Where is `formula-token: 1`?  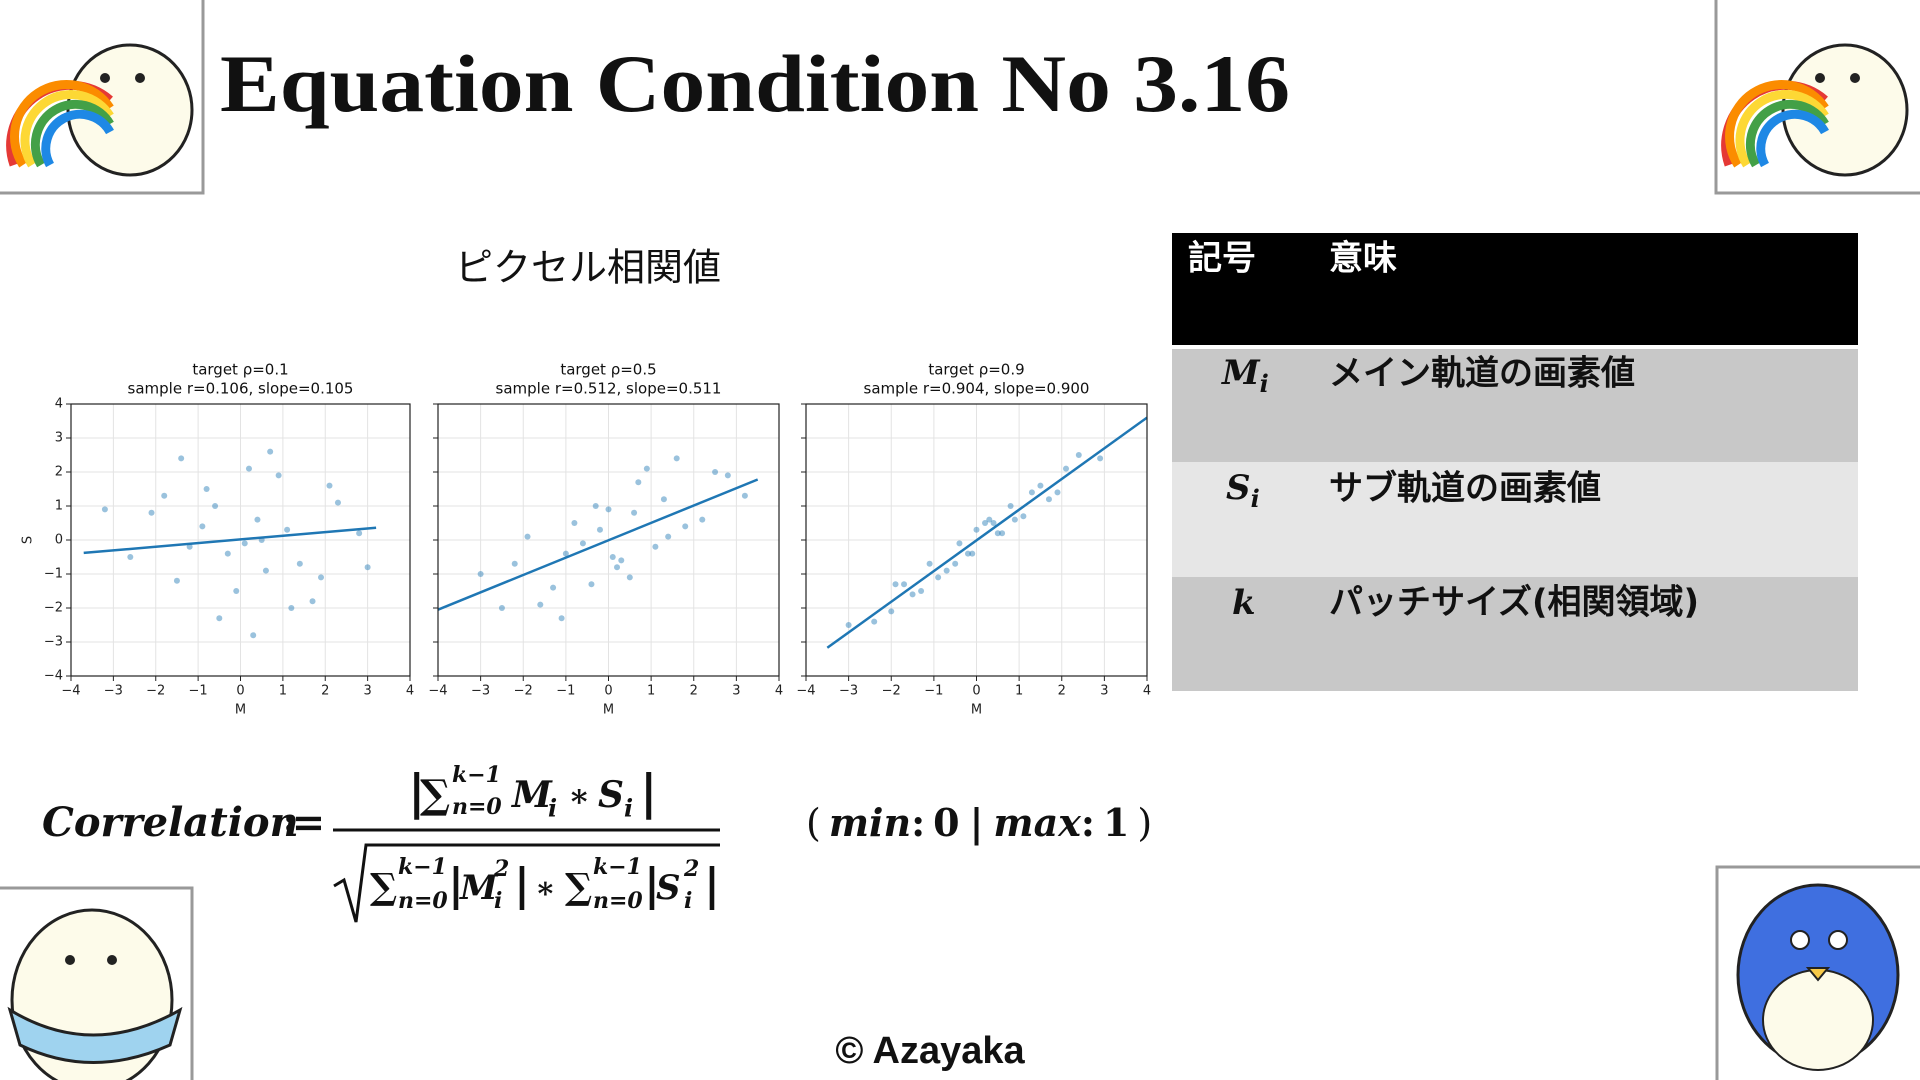 formula-token: 1 is located at coordinates (1116, 822).